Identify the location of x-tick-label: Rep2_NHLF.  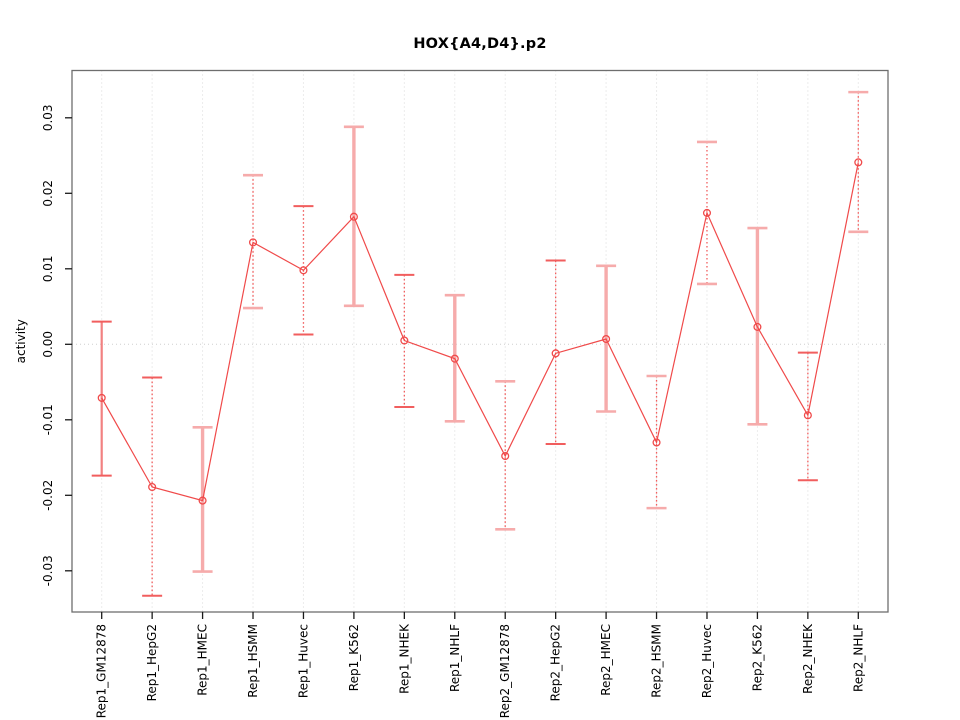
(858, 658).